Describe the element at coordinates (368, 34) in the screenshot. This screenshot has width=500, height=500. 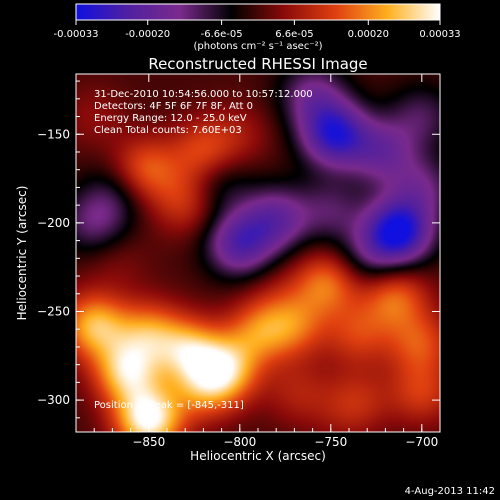
I see `colorbar-tick-label: 0.00020` at that location.